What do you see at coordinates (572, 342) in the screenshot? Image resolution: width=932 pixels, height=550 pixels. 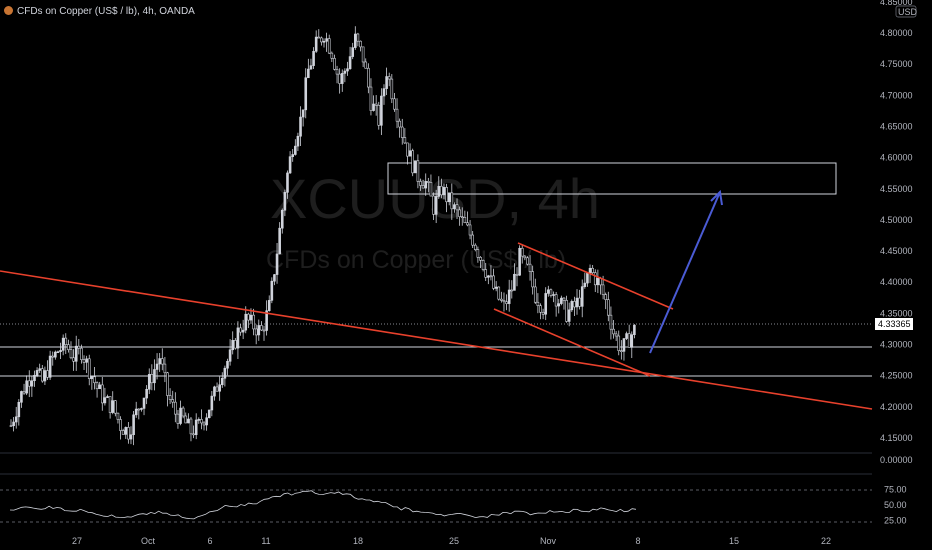 I see `wedge-lower-line` at bounding box center [572, 342].